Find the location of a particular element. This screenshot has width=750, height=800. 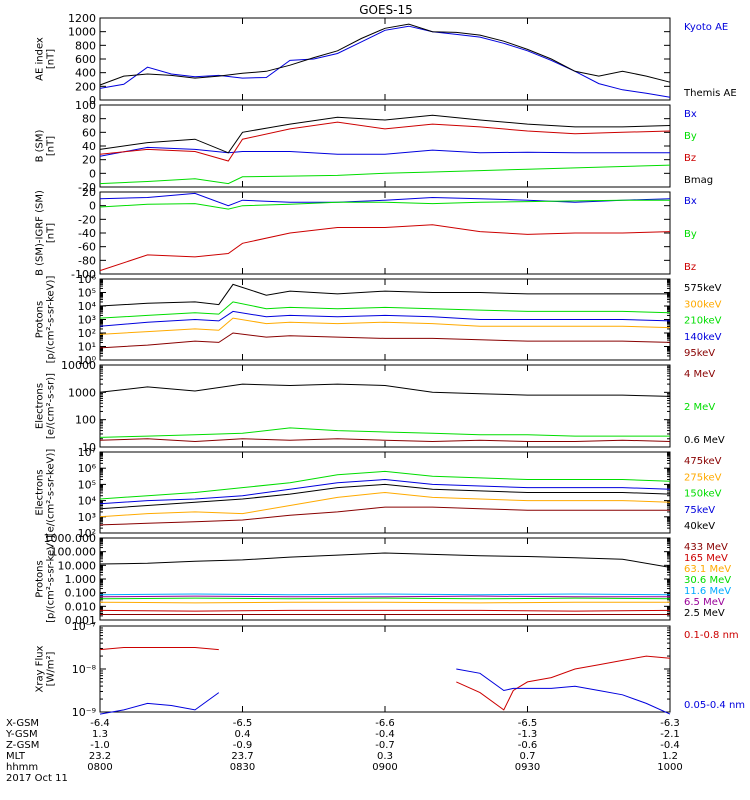

legend-entry: 6.5 MeV is located at coordinates (704, 602).